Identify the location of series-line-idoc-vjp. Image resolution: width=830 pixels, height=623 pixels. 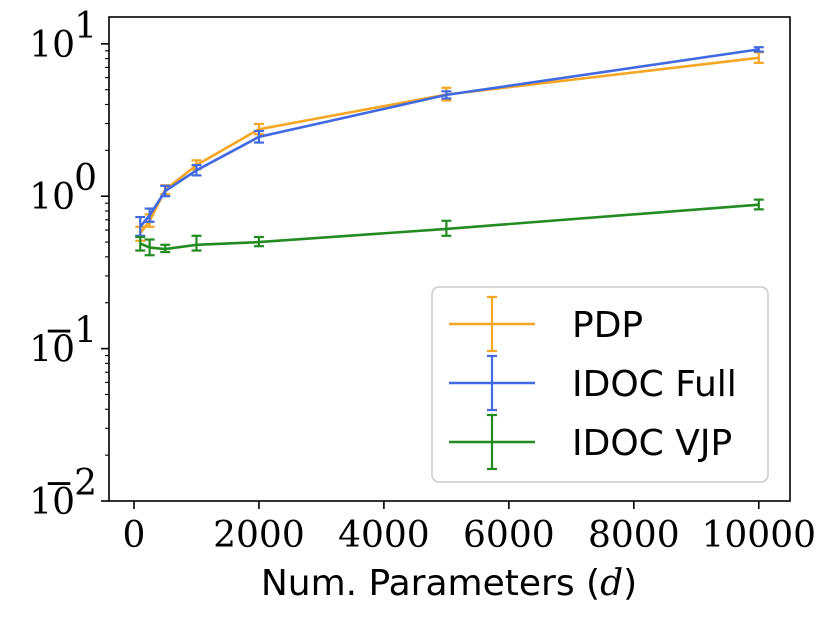
(449, 227).